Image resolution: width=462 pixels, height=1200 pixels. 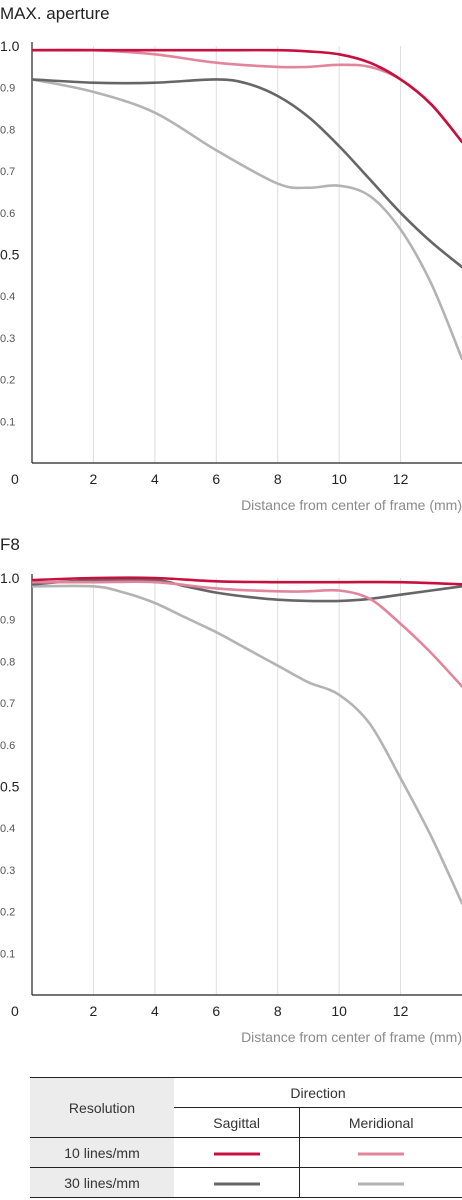 I want to click on legend-meridional-header: Meridional, so click(x=380, y=1122).